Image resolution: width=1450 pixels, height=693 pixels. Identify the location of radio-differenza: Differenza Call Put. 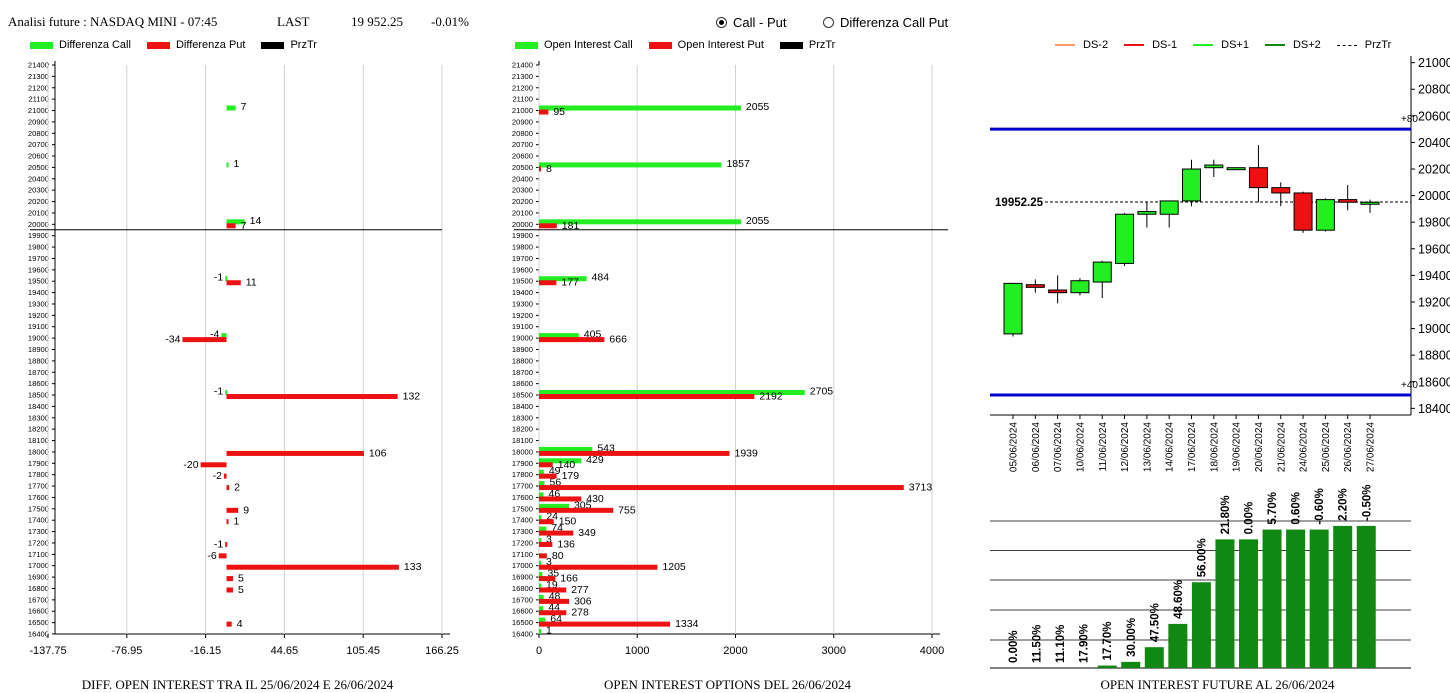
(885, 22).